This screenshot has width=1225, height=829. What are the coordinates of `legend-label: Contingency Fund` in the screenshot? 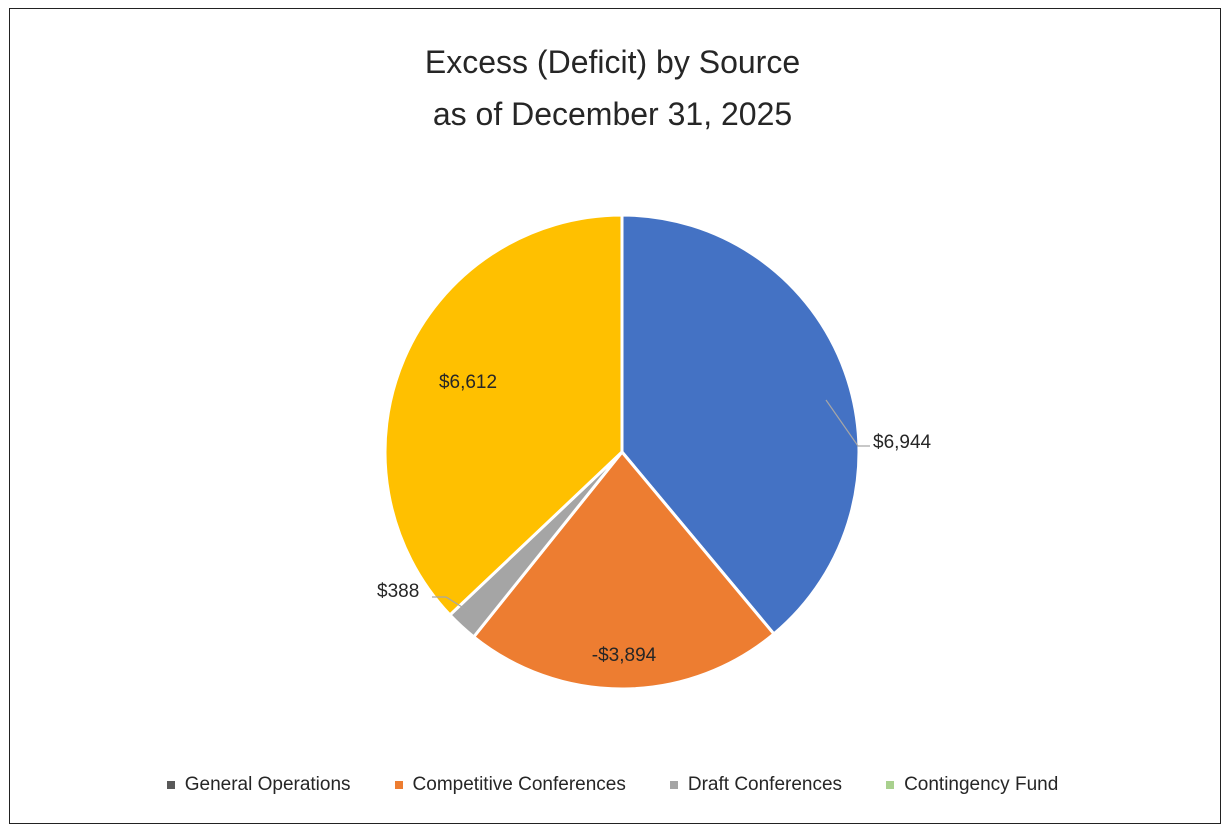 It's located at (981, 784).